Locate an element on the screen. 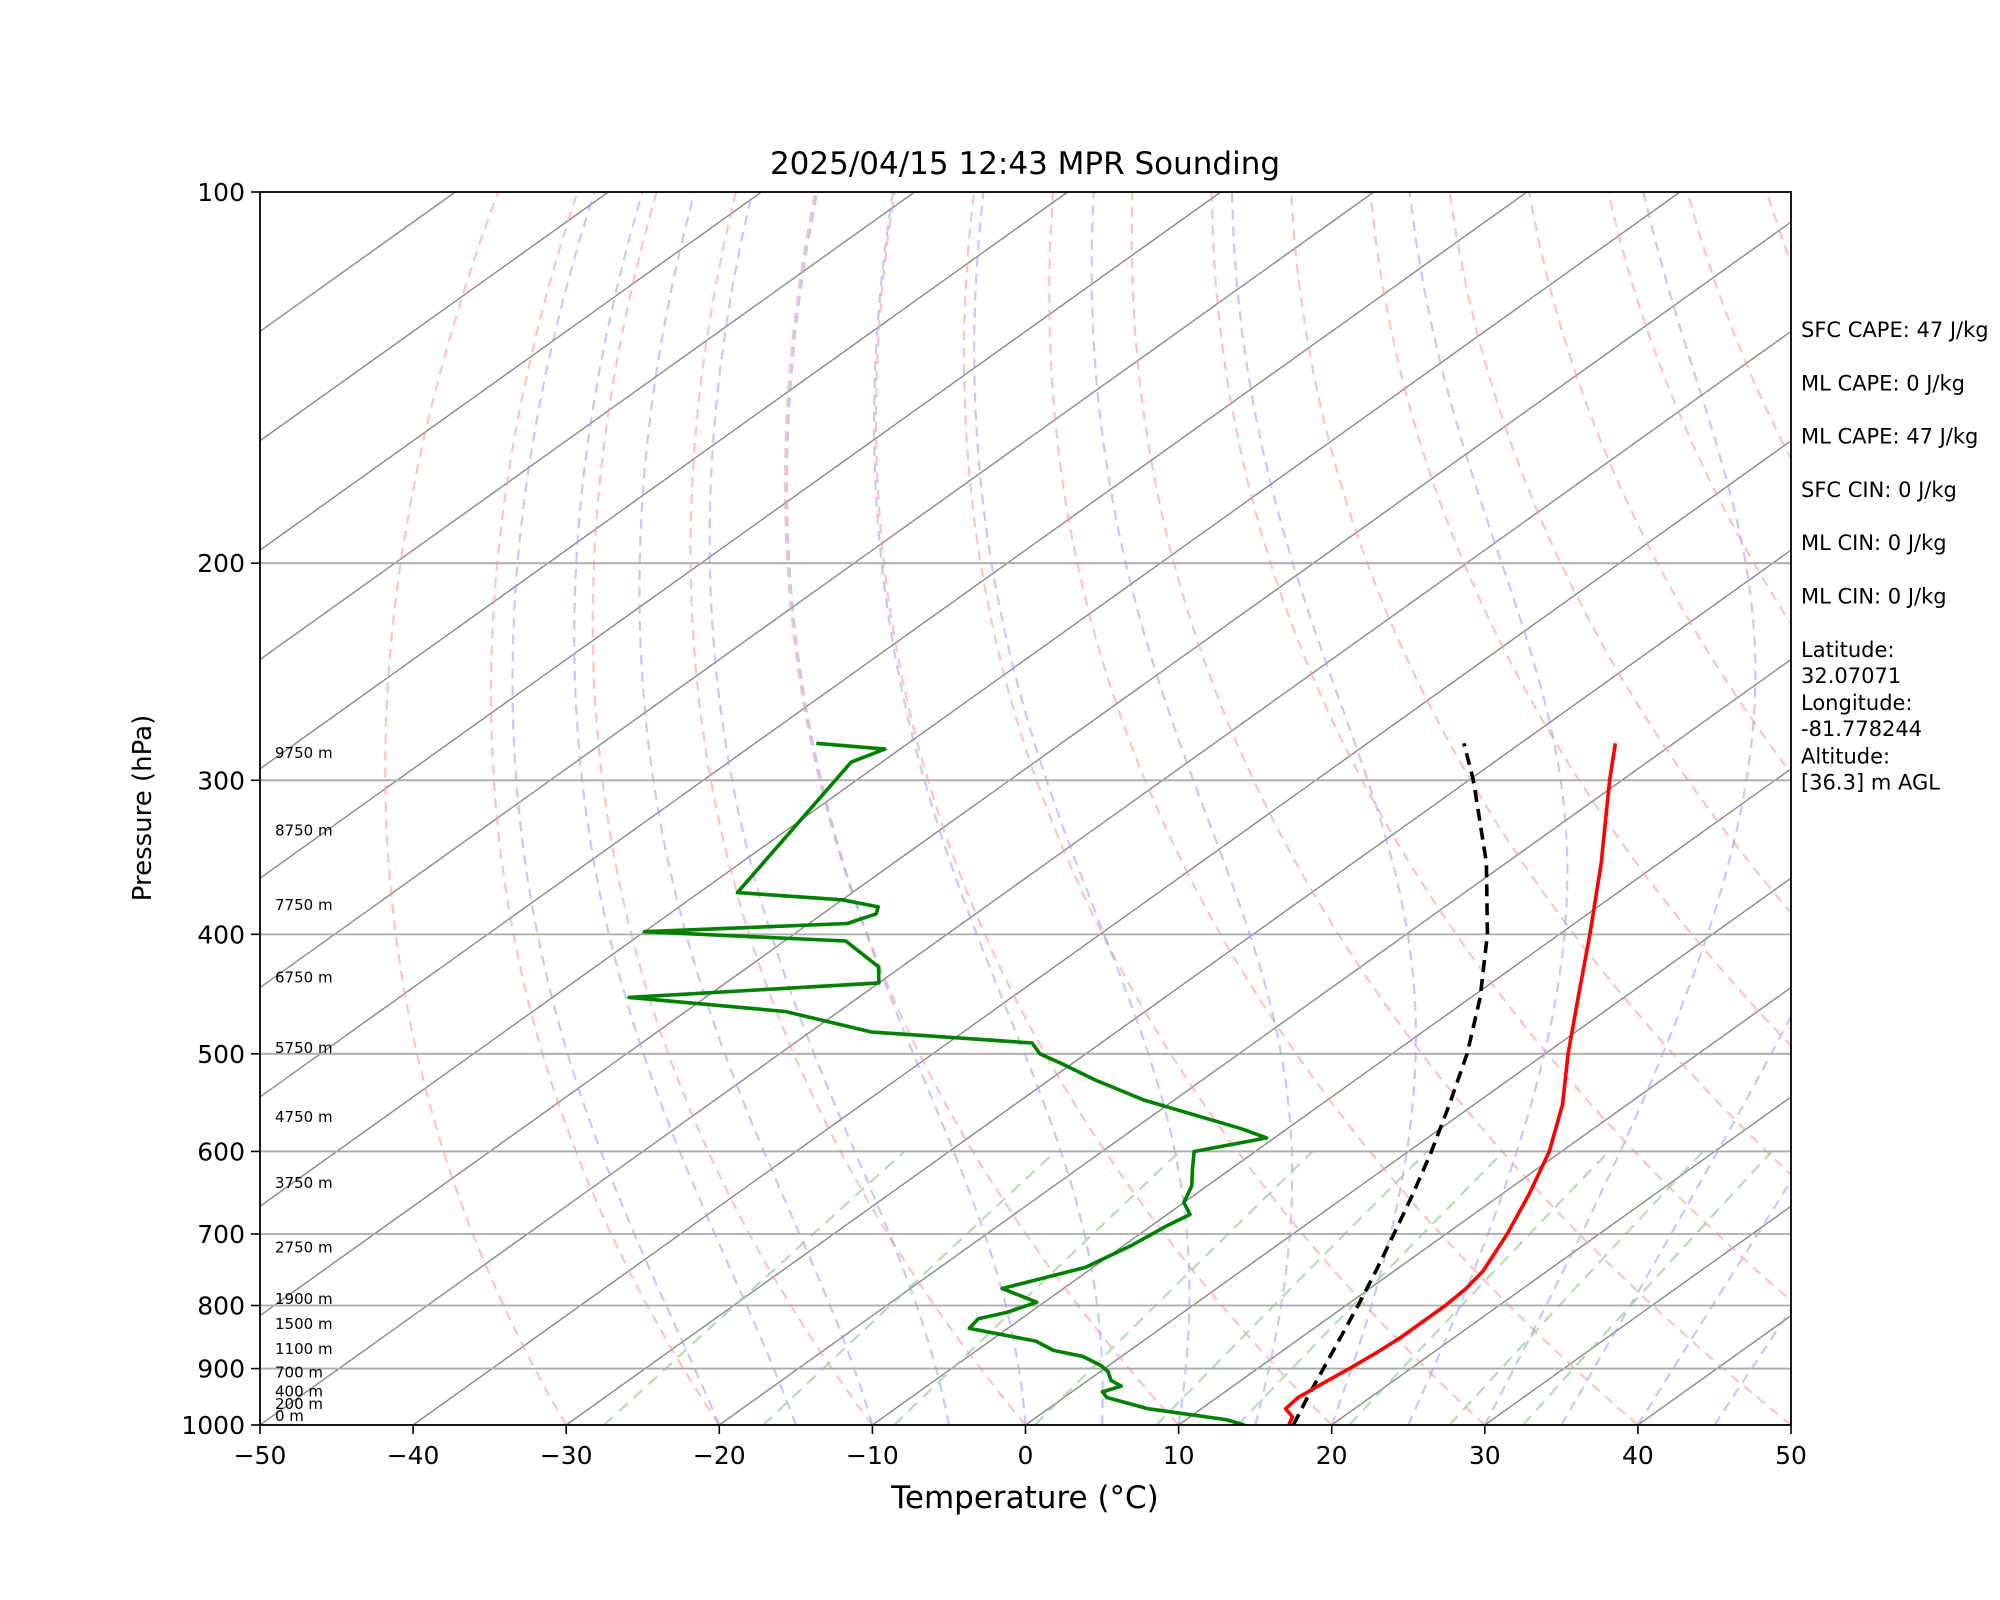 This screenshot has width=2000, height=1600. x-tick-label: −10 is located at coordinates (872, 1455).